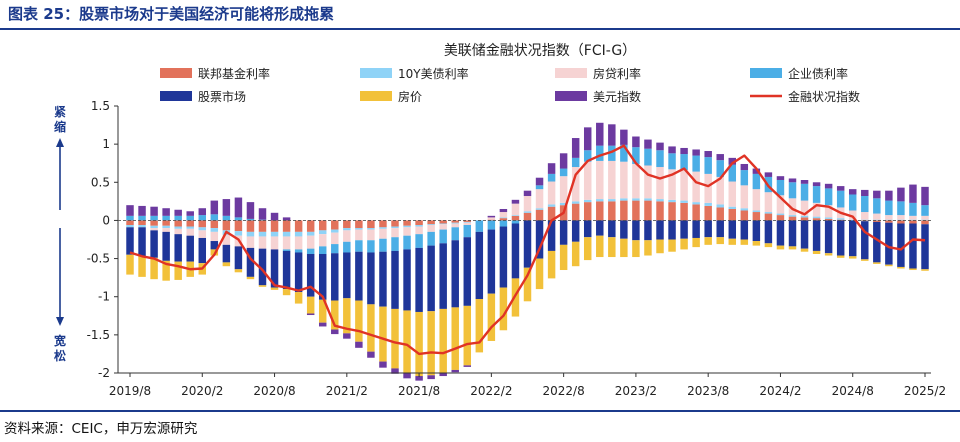 The image size is (960, 442). I want to click on tight-label-char: 紧, so click(60, 111).